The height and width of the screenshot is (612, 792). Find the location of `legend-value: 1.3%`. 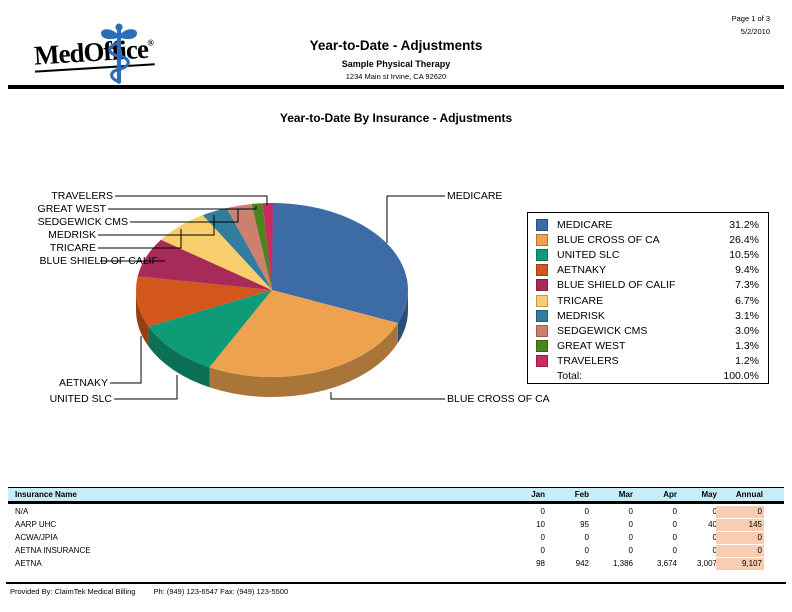

legend-value: 1.3% is located at coordinates (747, 346).